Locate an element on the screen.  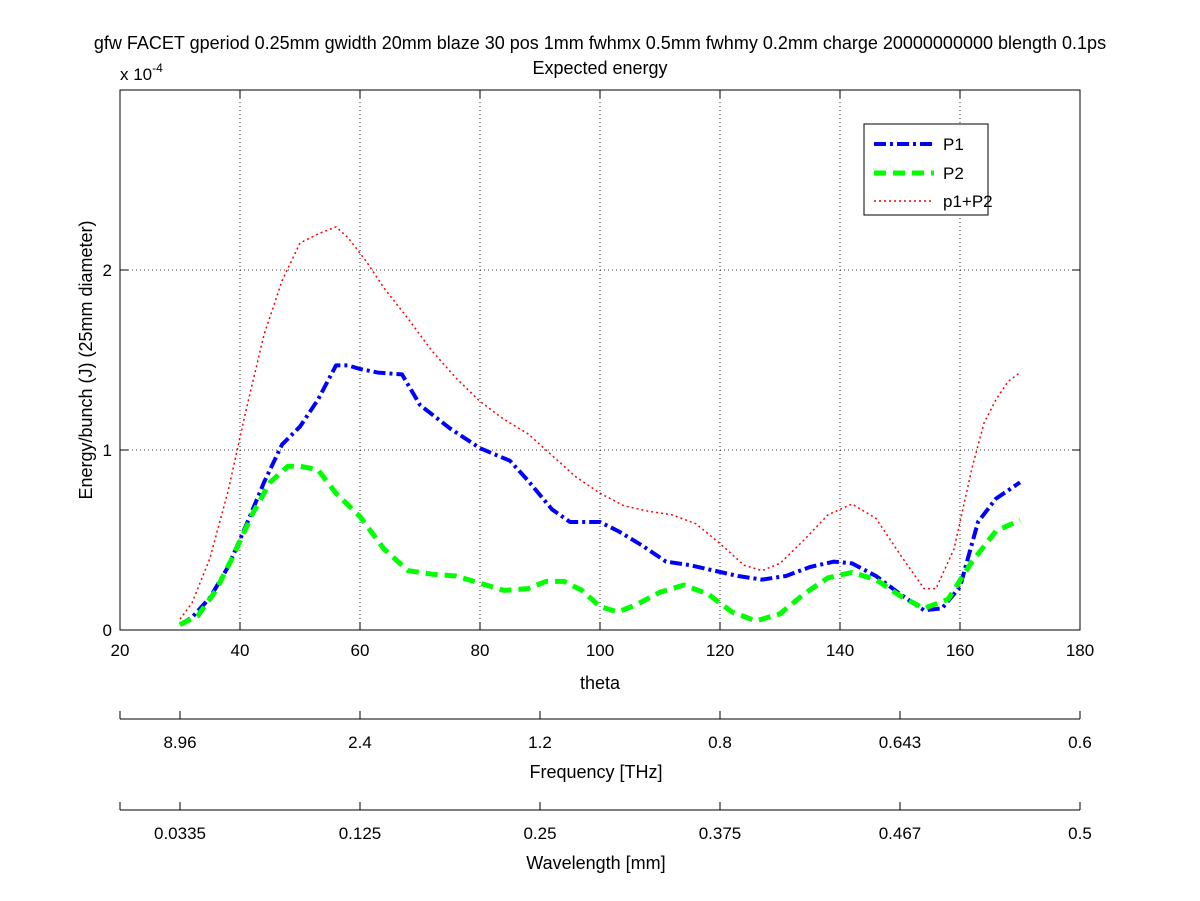
frequency-tick-label: 0.643 is located at coordinates (900, 742).